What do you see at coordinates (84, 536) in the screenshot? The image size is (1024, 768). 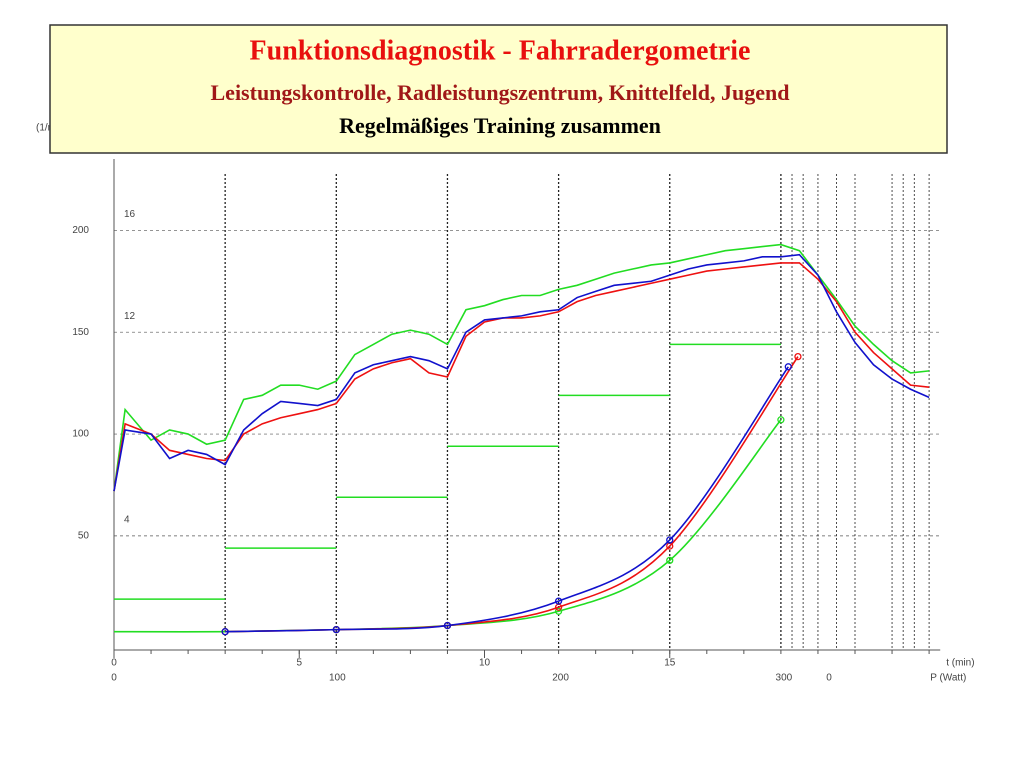 I see `y-tick-label: 50` at bounding box center [84, 536].